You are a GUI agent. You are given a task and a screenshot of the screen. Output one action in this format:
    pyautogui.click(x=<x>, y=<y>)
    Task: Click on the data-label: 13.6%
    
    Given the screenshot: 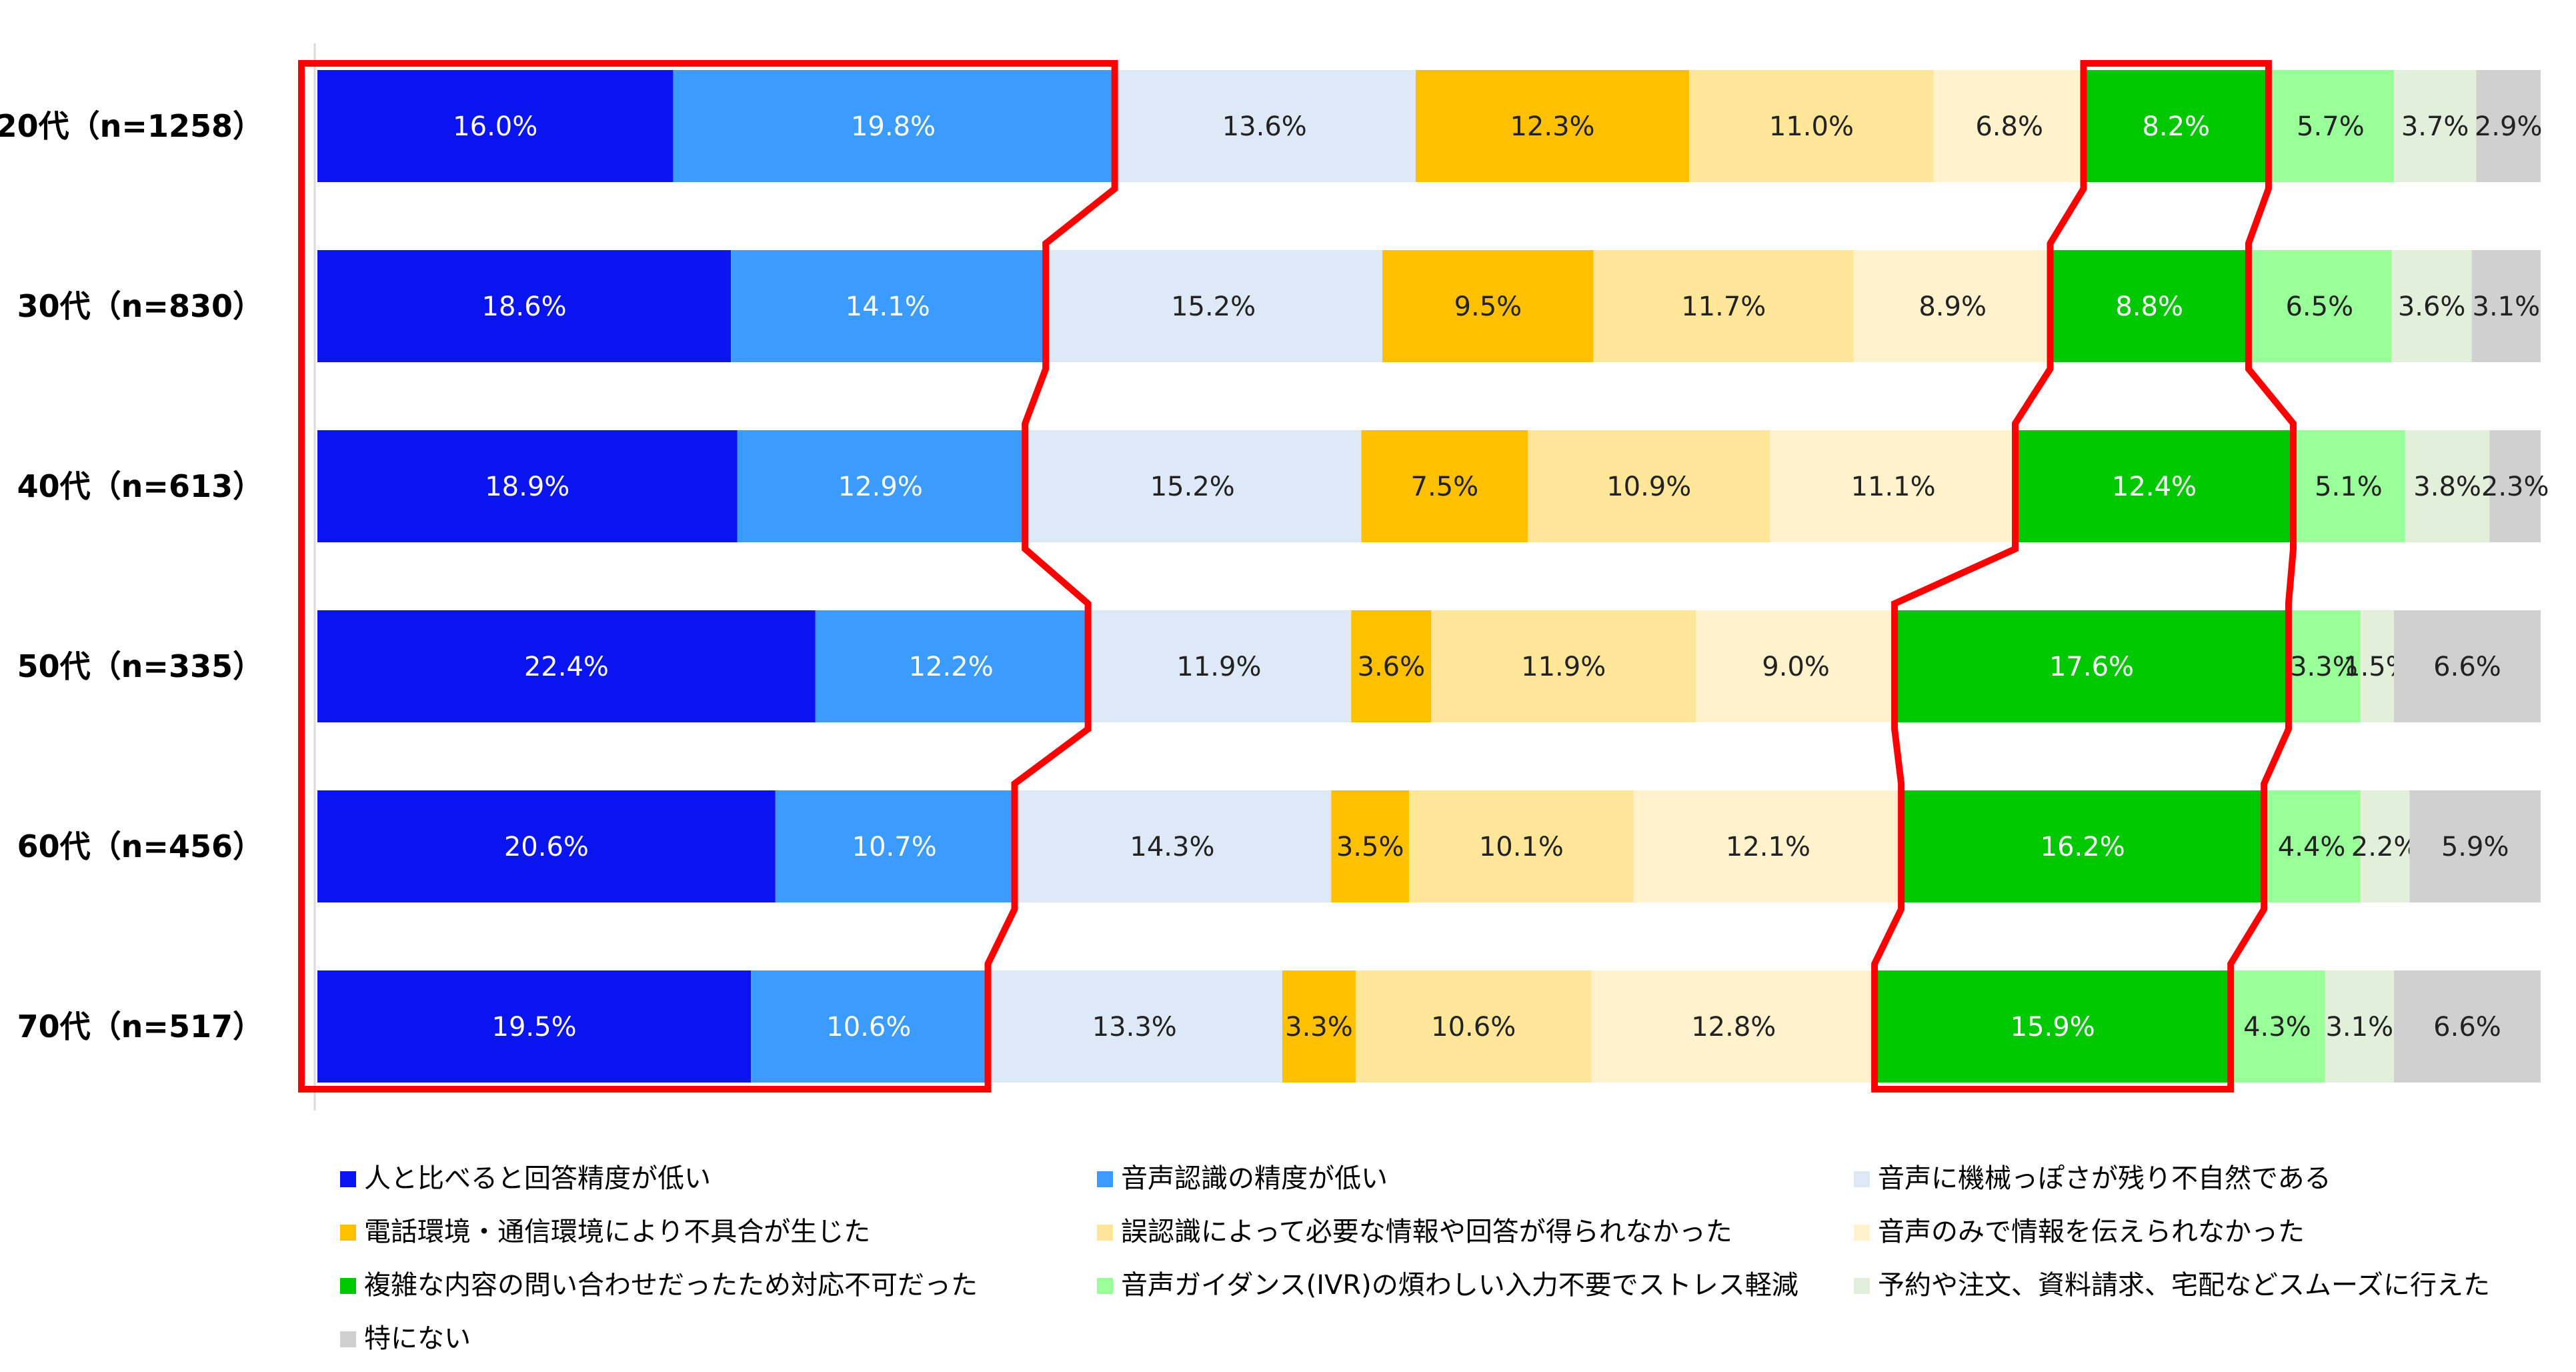 What is the action you would take?
    pyautogui.click(x=1264, y=126)
    